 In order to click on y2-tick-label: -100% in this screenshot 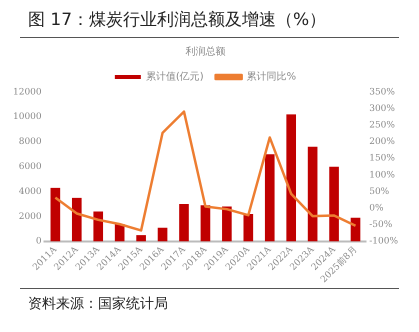, I will do `click(383, 241)`.